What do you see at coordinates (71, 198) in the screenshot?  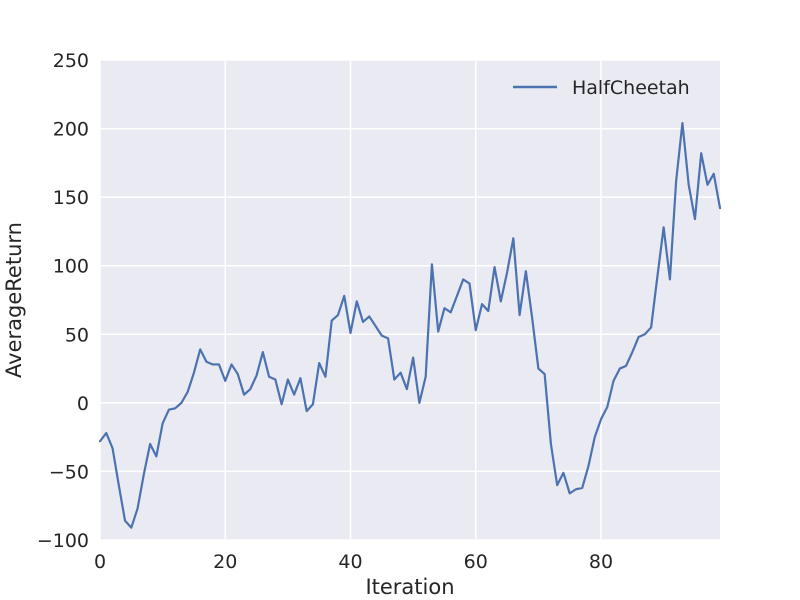 I see `y-tick-label: 150` at bounding box center [71, 198].